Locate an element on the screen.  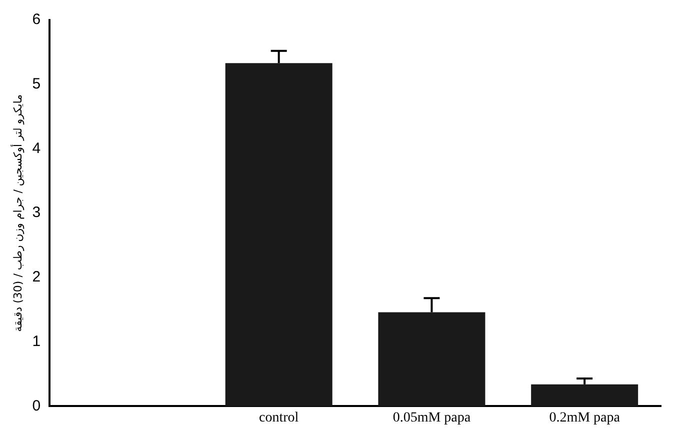
y-tick-label: 4 is located at coordinates (36, 148).